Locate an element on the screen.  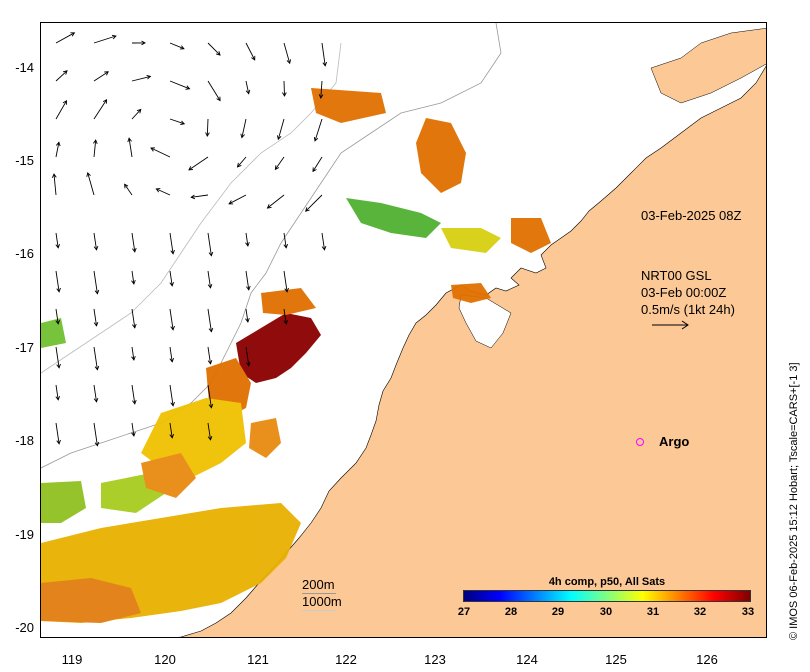
depth-legend-1000: 1000m is located at coordinates (322, 601).